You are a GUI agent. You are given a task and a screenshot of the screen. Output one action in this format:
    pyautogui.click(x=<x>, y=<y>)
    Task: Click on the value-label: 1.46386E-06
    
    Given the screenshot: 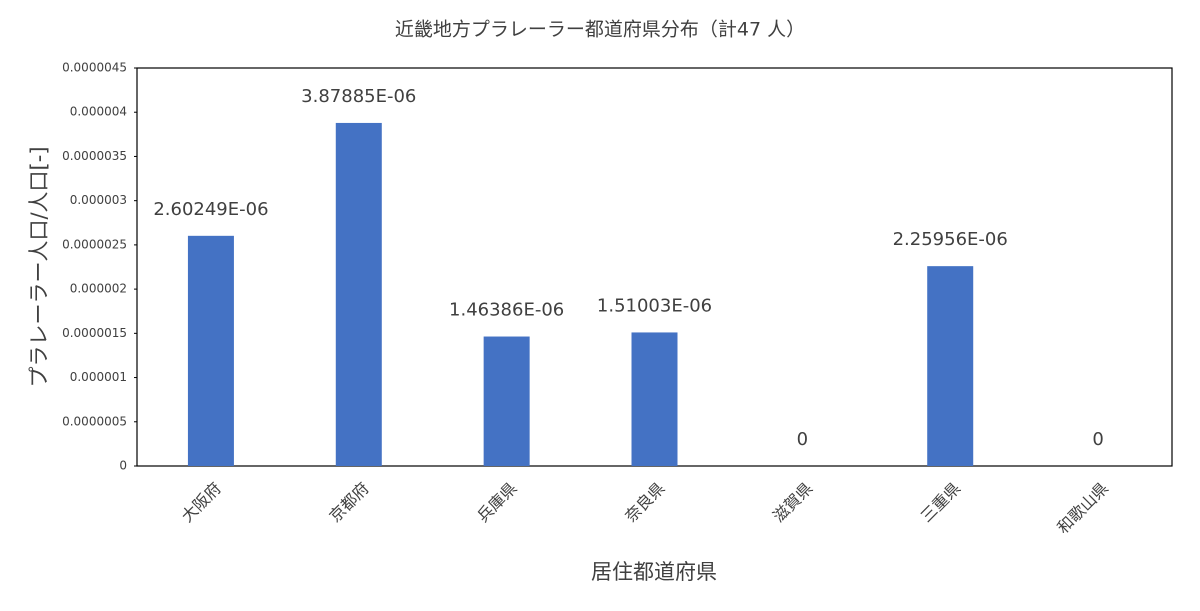 What is the action you would take?
    pyautogui.click(x=506, y=310)
    